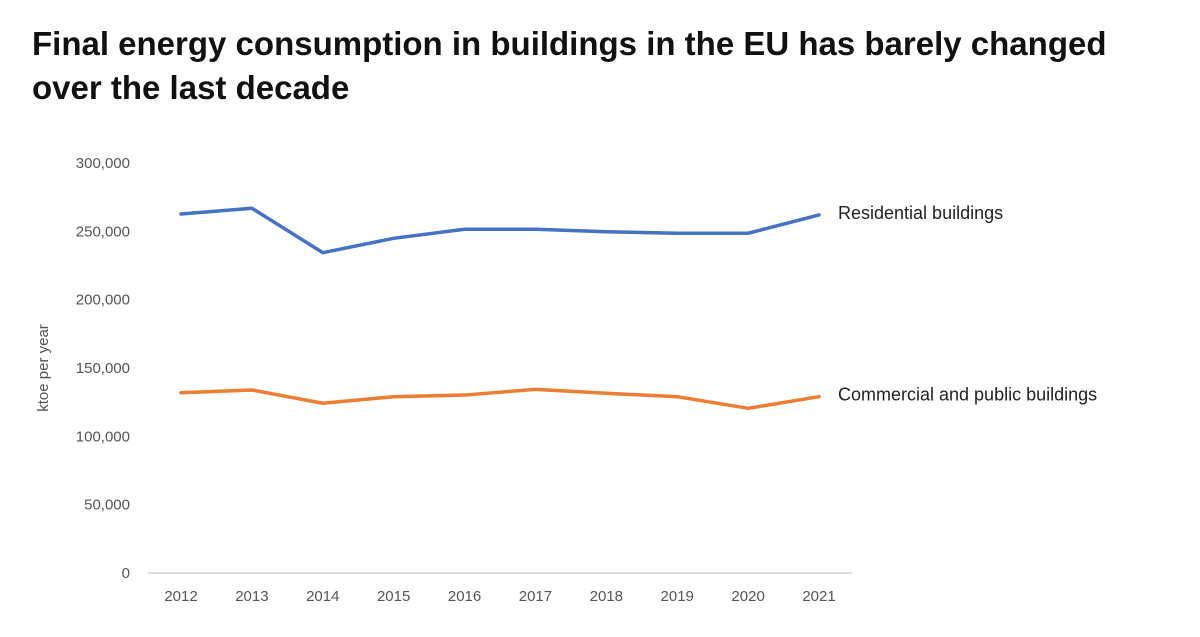  I want to click on y-tick-label: 200,000, so click(103, 300).